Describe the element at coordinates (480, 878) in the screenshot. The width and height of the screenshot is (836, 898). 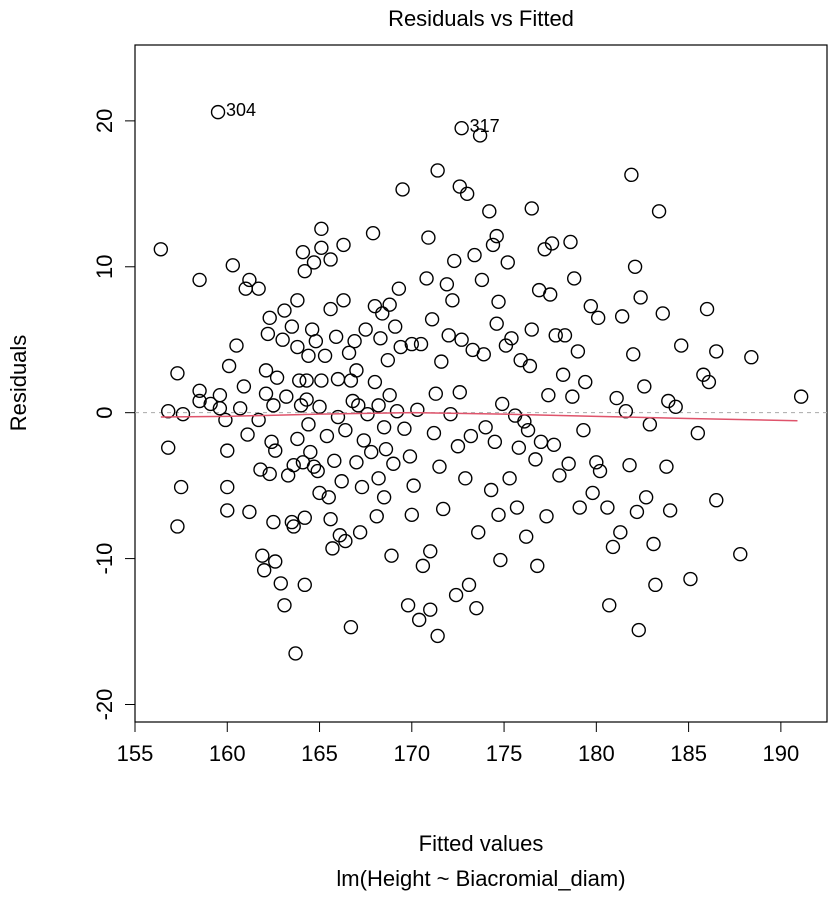
I see `subtitle: lm(Height ~ Biacromial_diam)` at that location.